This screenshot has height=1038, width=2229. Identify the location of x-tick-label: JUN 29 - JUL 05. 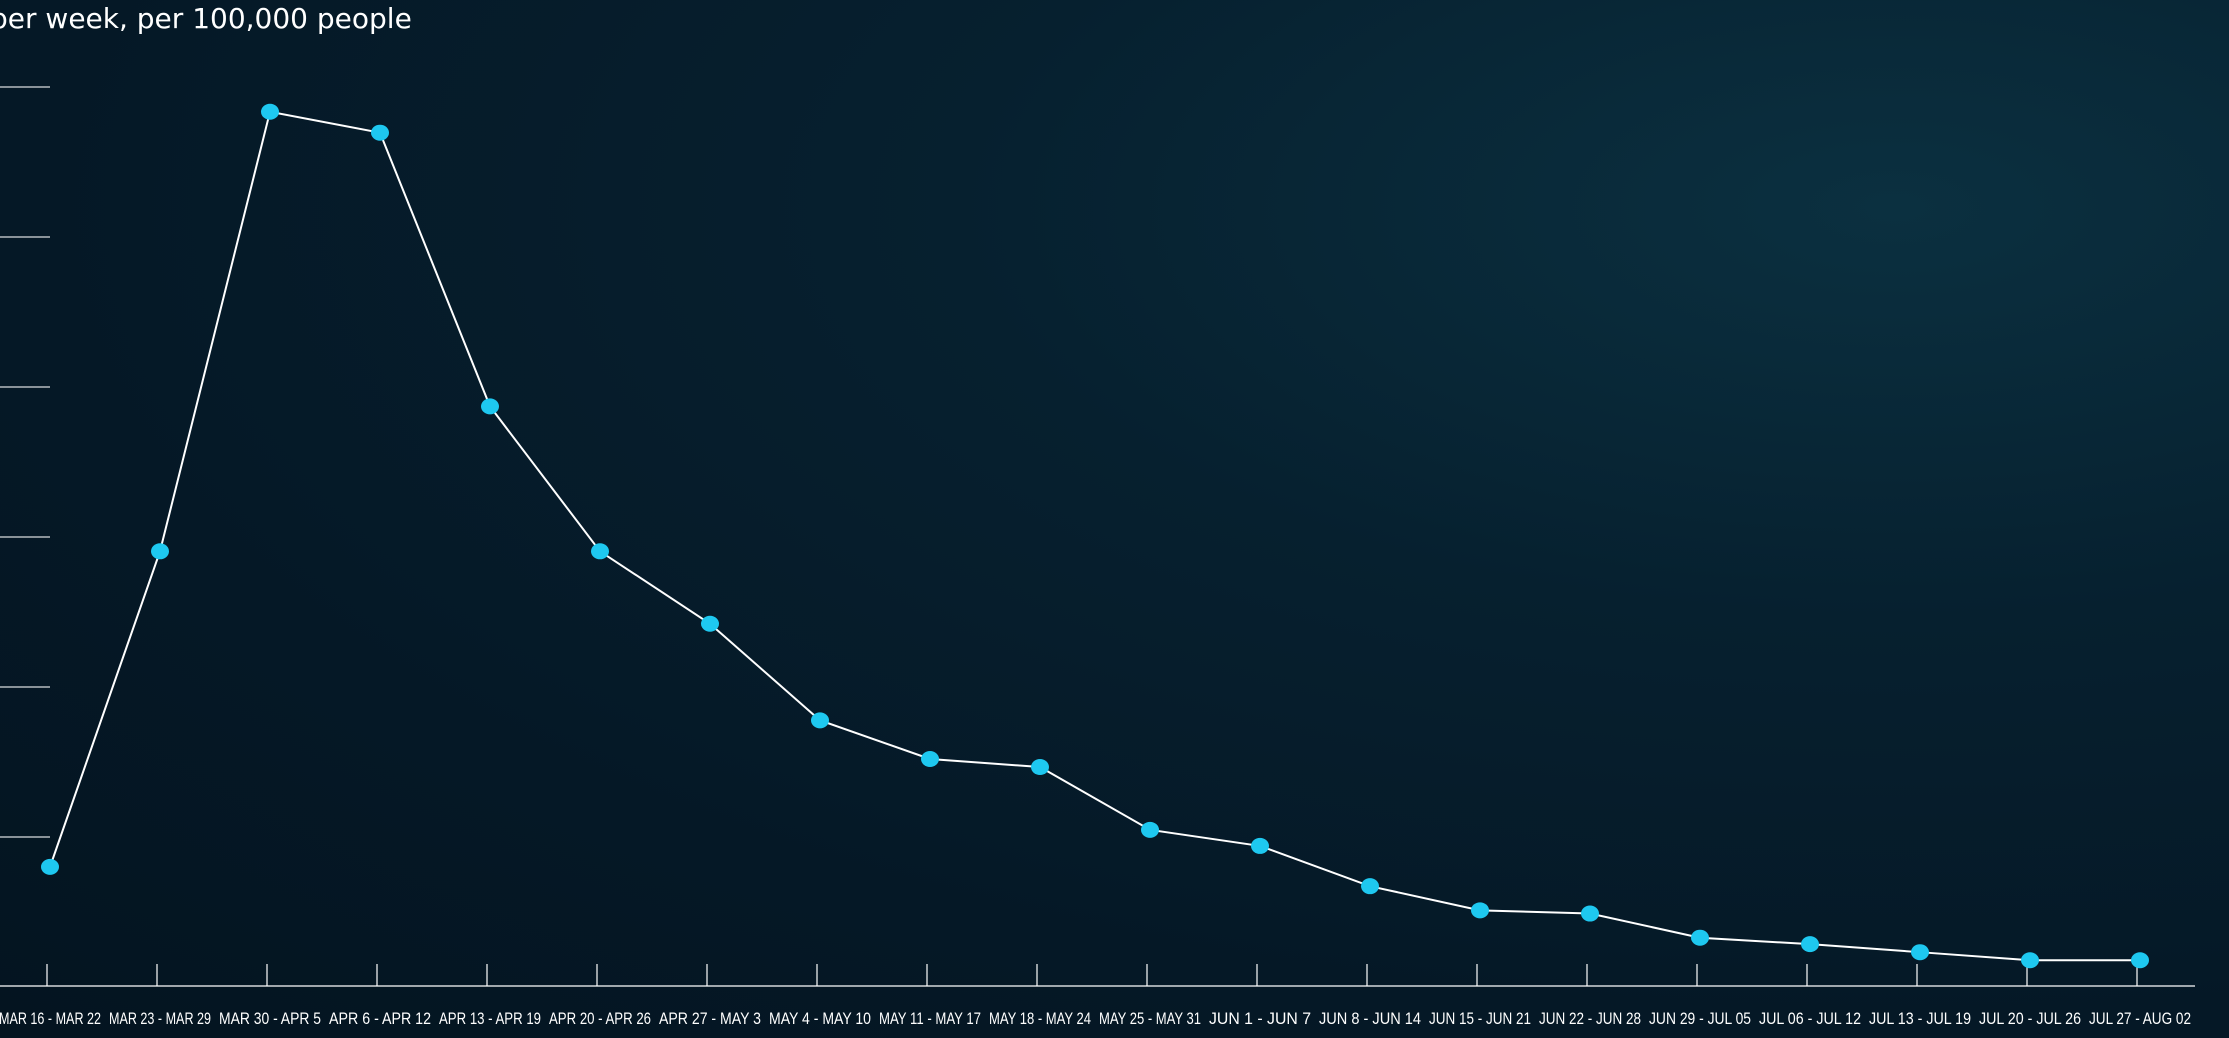
(1700, 1018).